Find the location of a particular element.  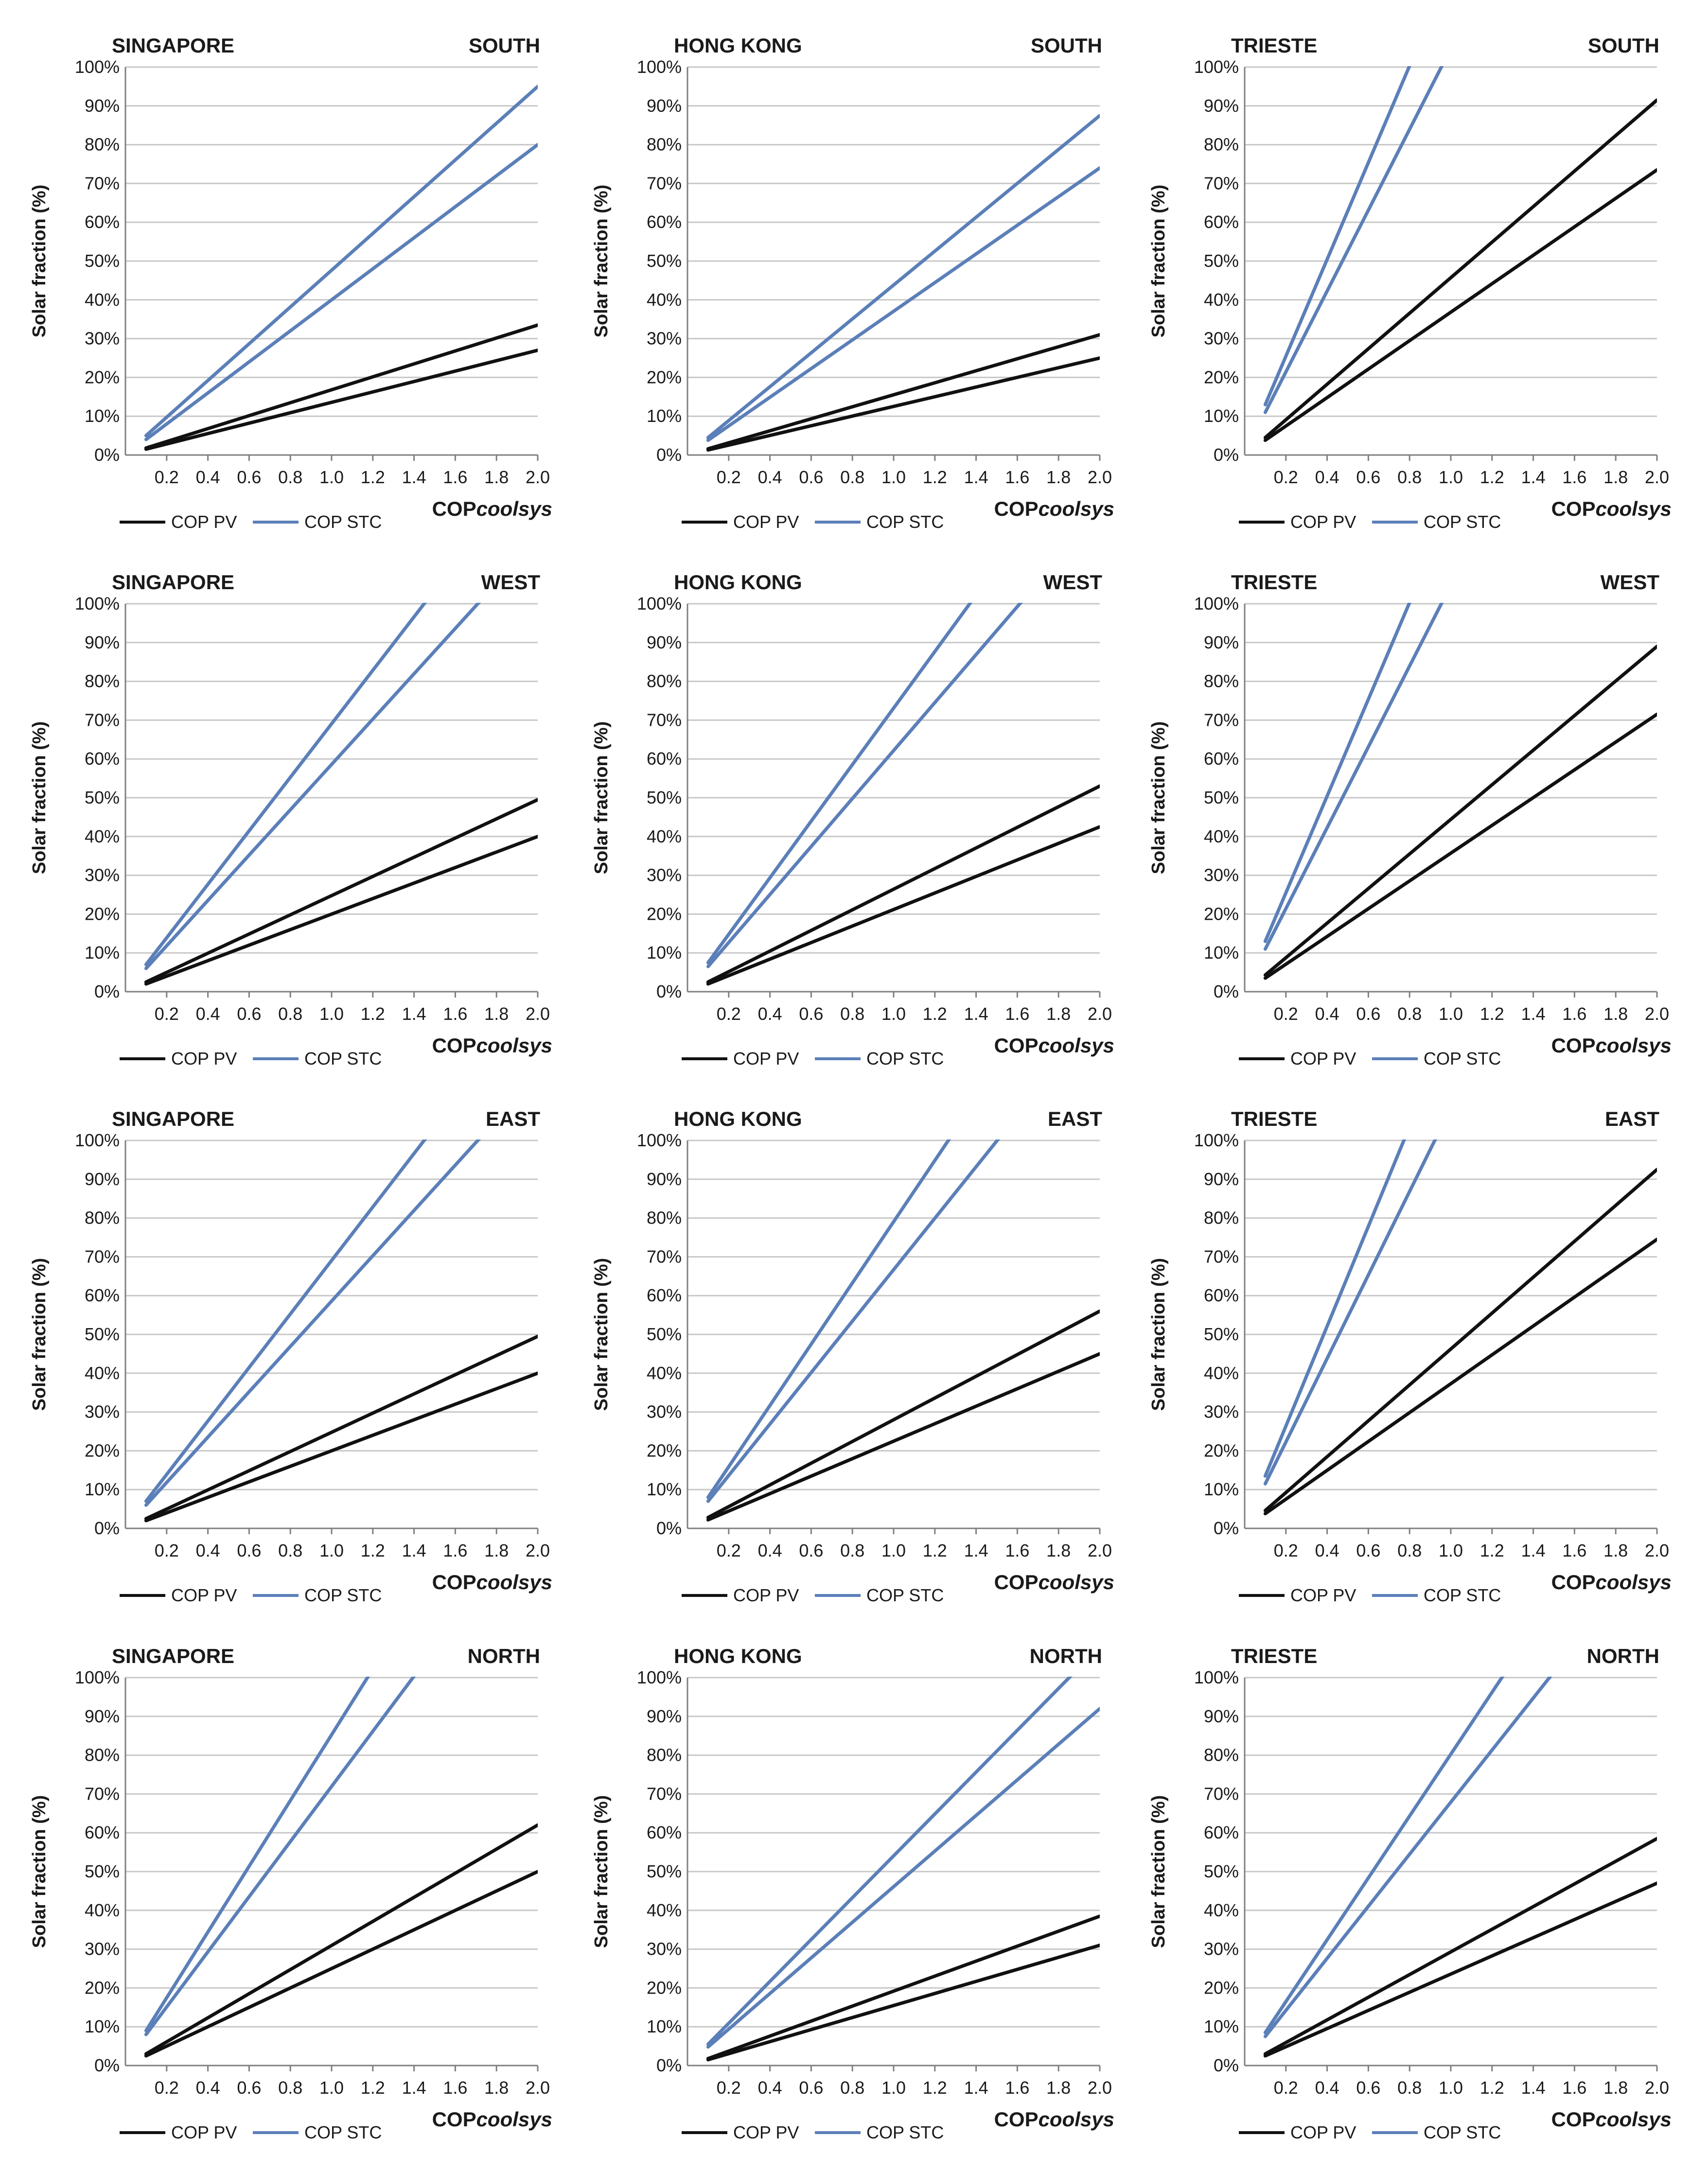

y-tick-label: 60% is located at coordinates (102, 1295).